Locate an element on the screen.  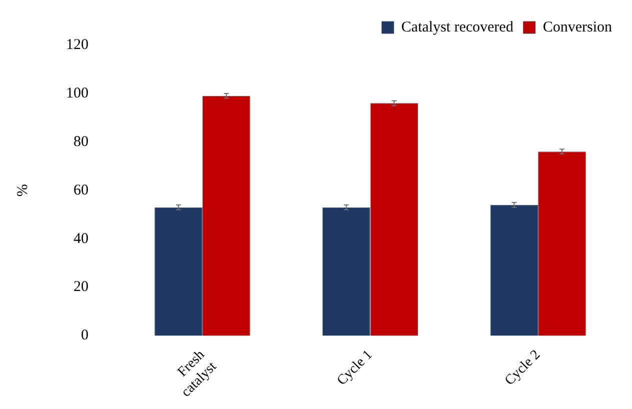
legend-label: Catalyst recovered is located at coordinates (457, 27).